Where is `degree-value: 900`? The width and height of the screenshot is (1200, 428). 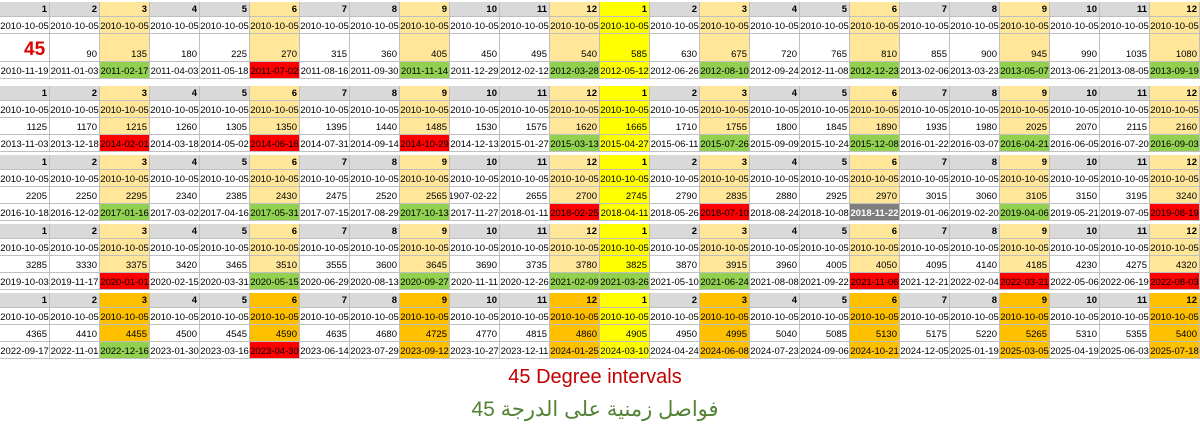
degree-value: 900 is located at coordinates (975, 48).